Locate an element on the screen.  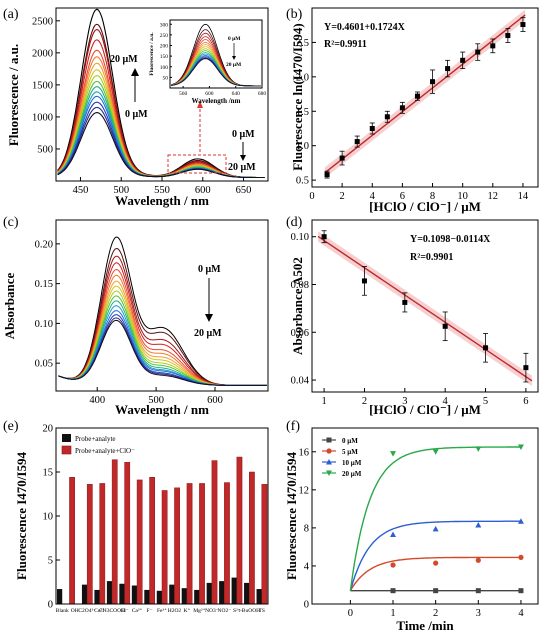
inset-ytick-label: 250 is located at coordinates (164, 36).